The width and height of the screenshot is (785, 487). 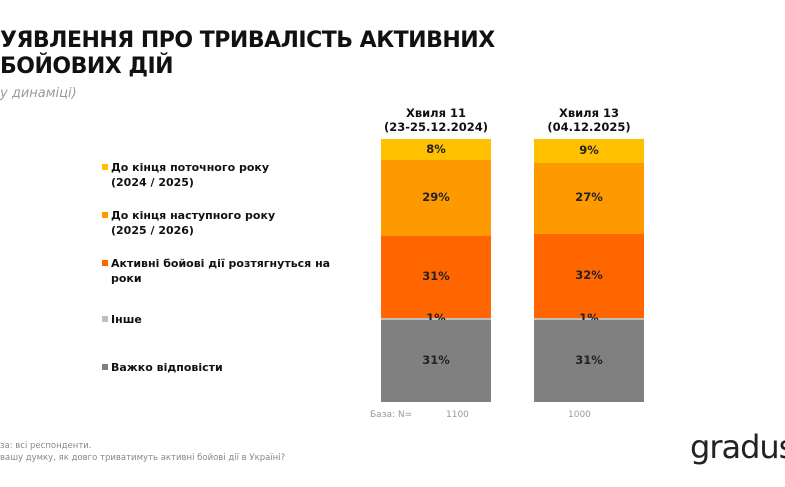 I want to click on legend-item: Активні бойові дії розтягнуться на роки, so click(x=222, y=271).